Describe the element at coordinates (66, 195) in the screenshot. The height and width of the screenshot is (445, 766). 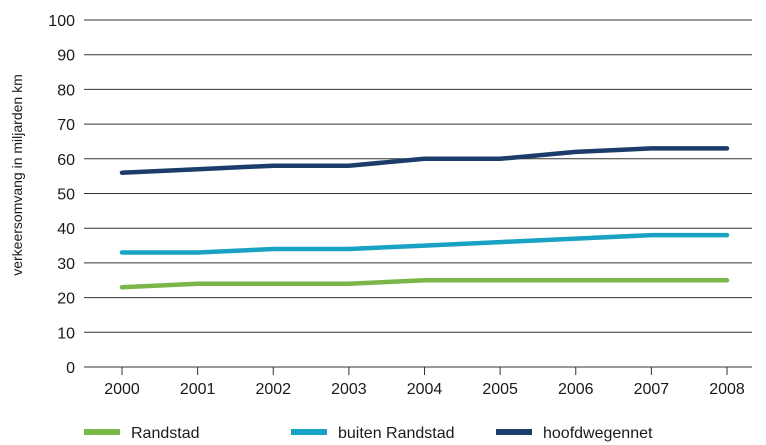
I see `y-tick-label: 50` at that location.